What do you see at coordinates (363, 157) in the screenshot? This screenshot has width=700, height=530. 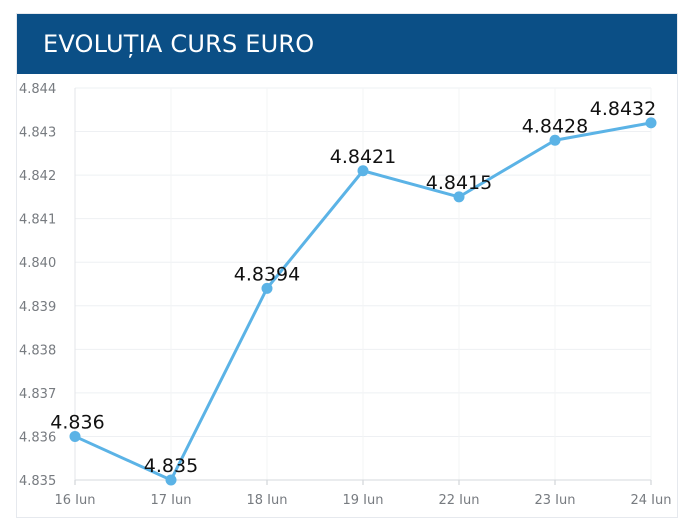 I see `data-label: 4.8421` at bounding box center [363, 157].